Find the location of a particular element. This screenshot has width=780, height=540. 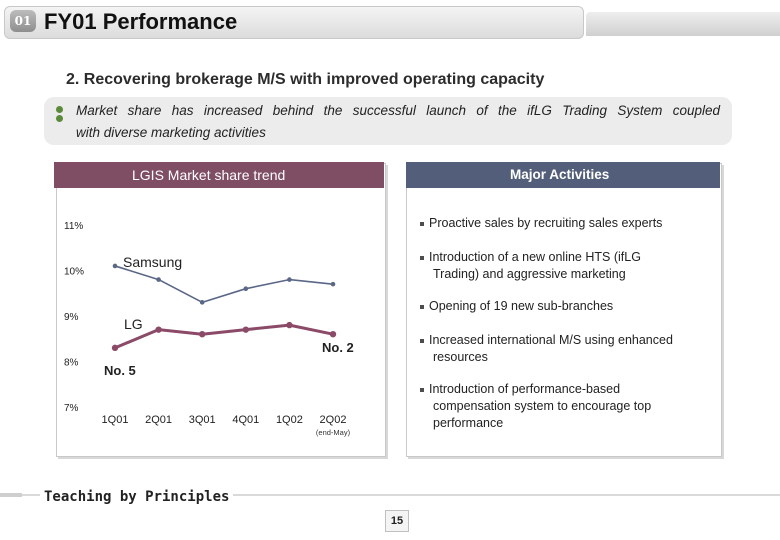

rank-annotation: No. 2 is located at coordinates (338, 347).